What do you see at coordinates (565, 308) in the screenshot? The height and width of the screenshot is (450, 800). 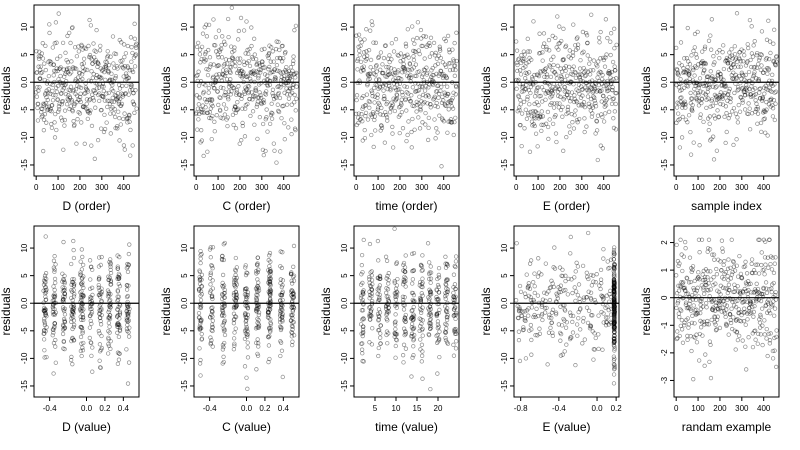 I see `scatter-points` at bounding box center [565, 308].